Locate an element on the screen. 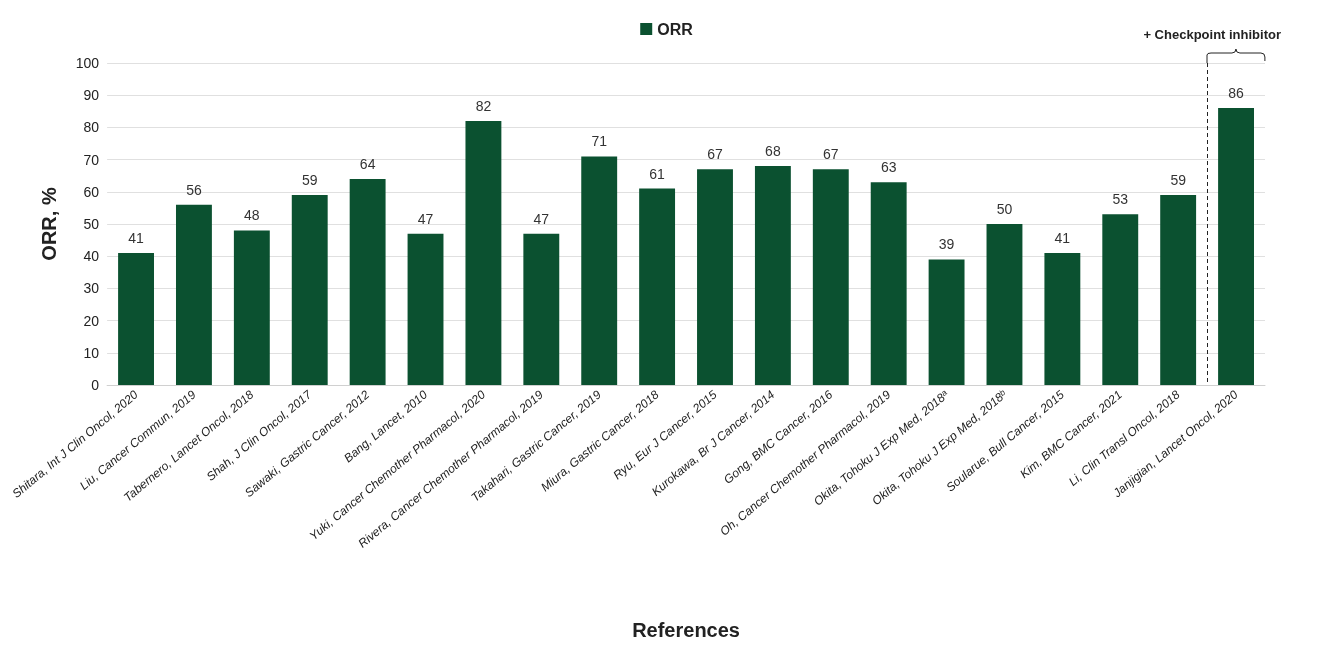  y-tick-label: 80 is located at coordinates (91, 127).